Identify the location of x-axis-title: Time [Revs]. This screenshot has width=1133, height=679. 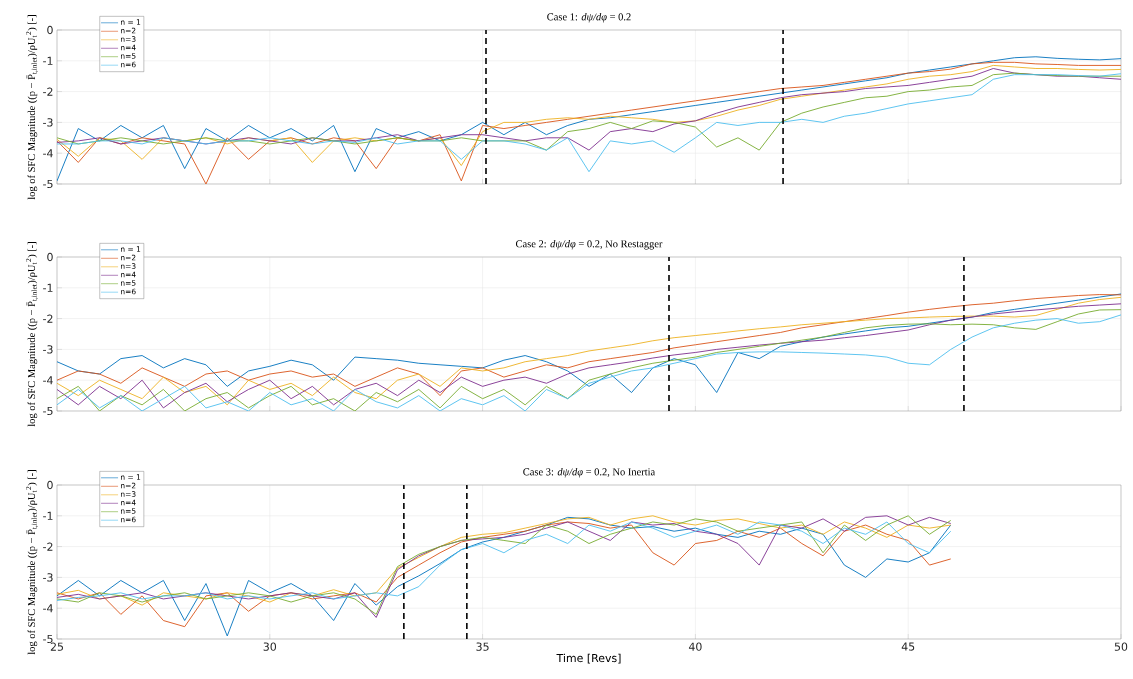
(588, 658).